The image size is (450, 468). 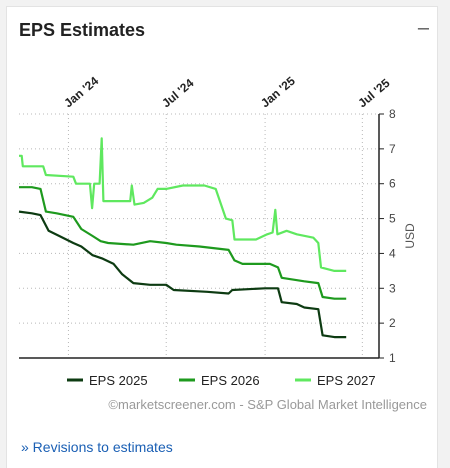 I want to click on y-axis-label: USD, so click(x=410, y=236).